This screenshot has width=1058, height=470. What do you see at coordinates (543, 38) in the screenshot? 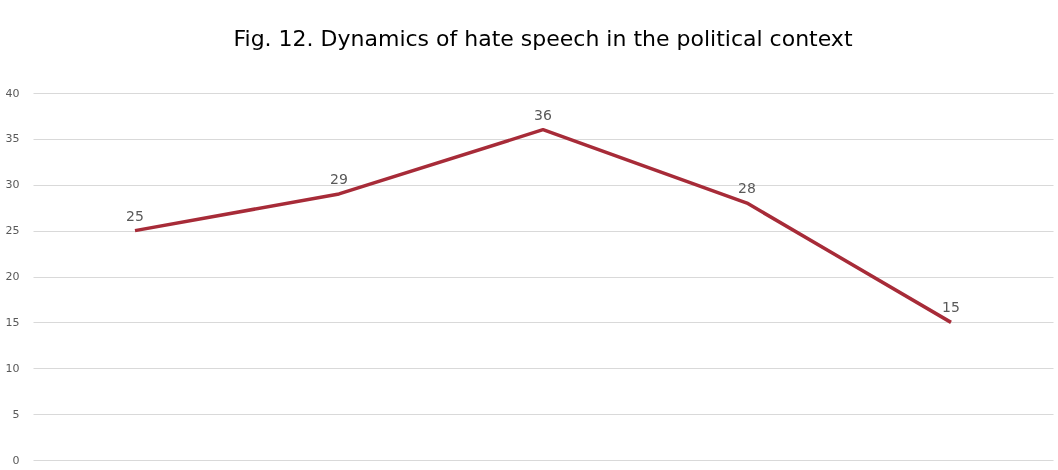
I see `chart-title: Fig. 12. Dynamics of hate speech in the political context` at bounding box center [543, 38].